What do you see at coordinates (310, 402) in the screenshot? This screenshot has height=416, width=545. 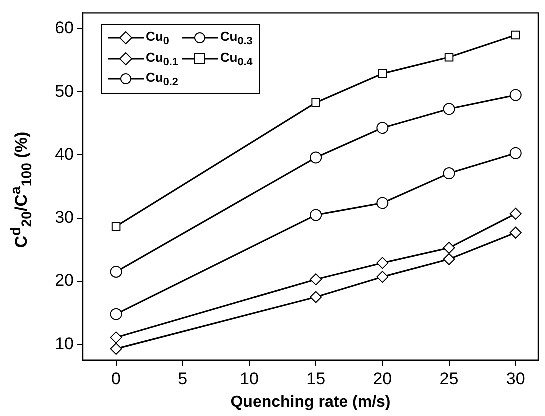 I see `x-axis-title: Quenching rate (m/s)` at bounding box center [310, 402].